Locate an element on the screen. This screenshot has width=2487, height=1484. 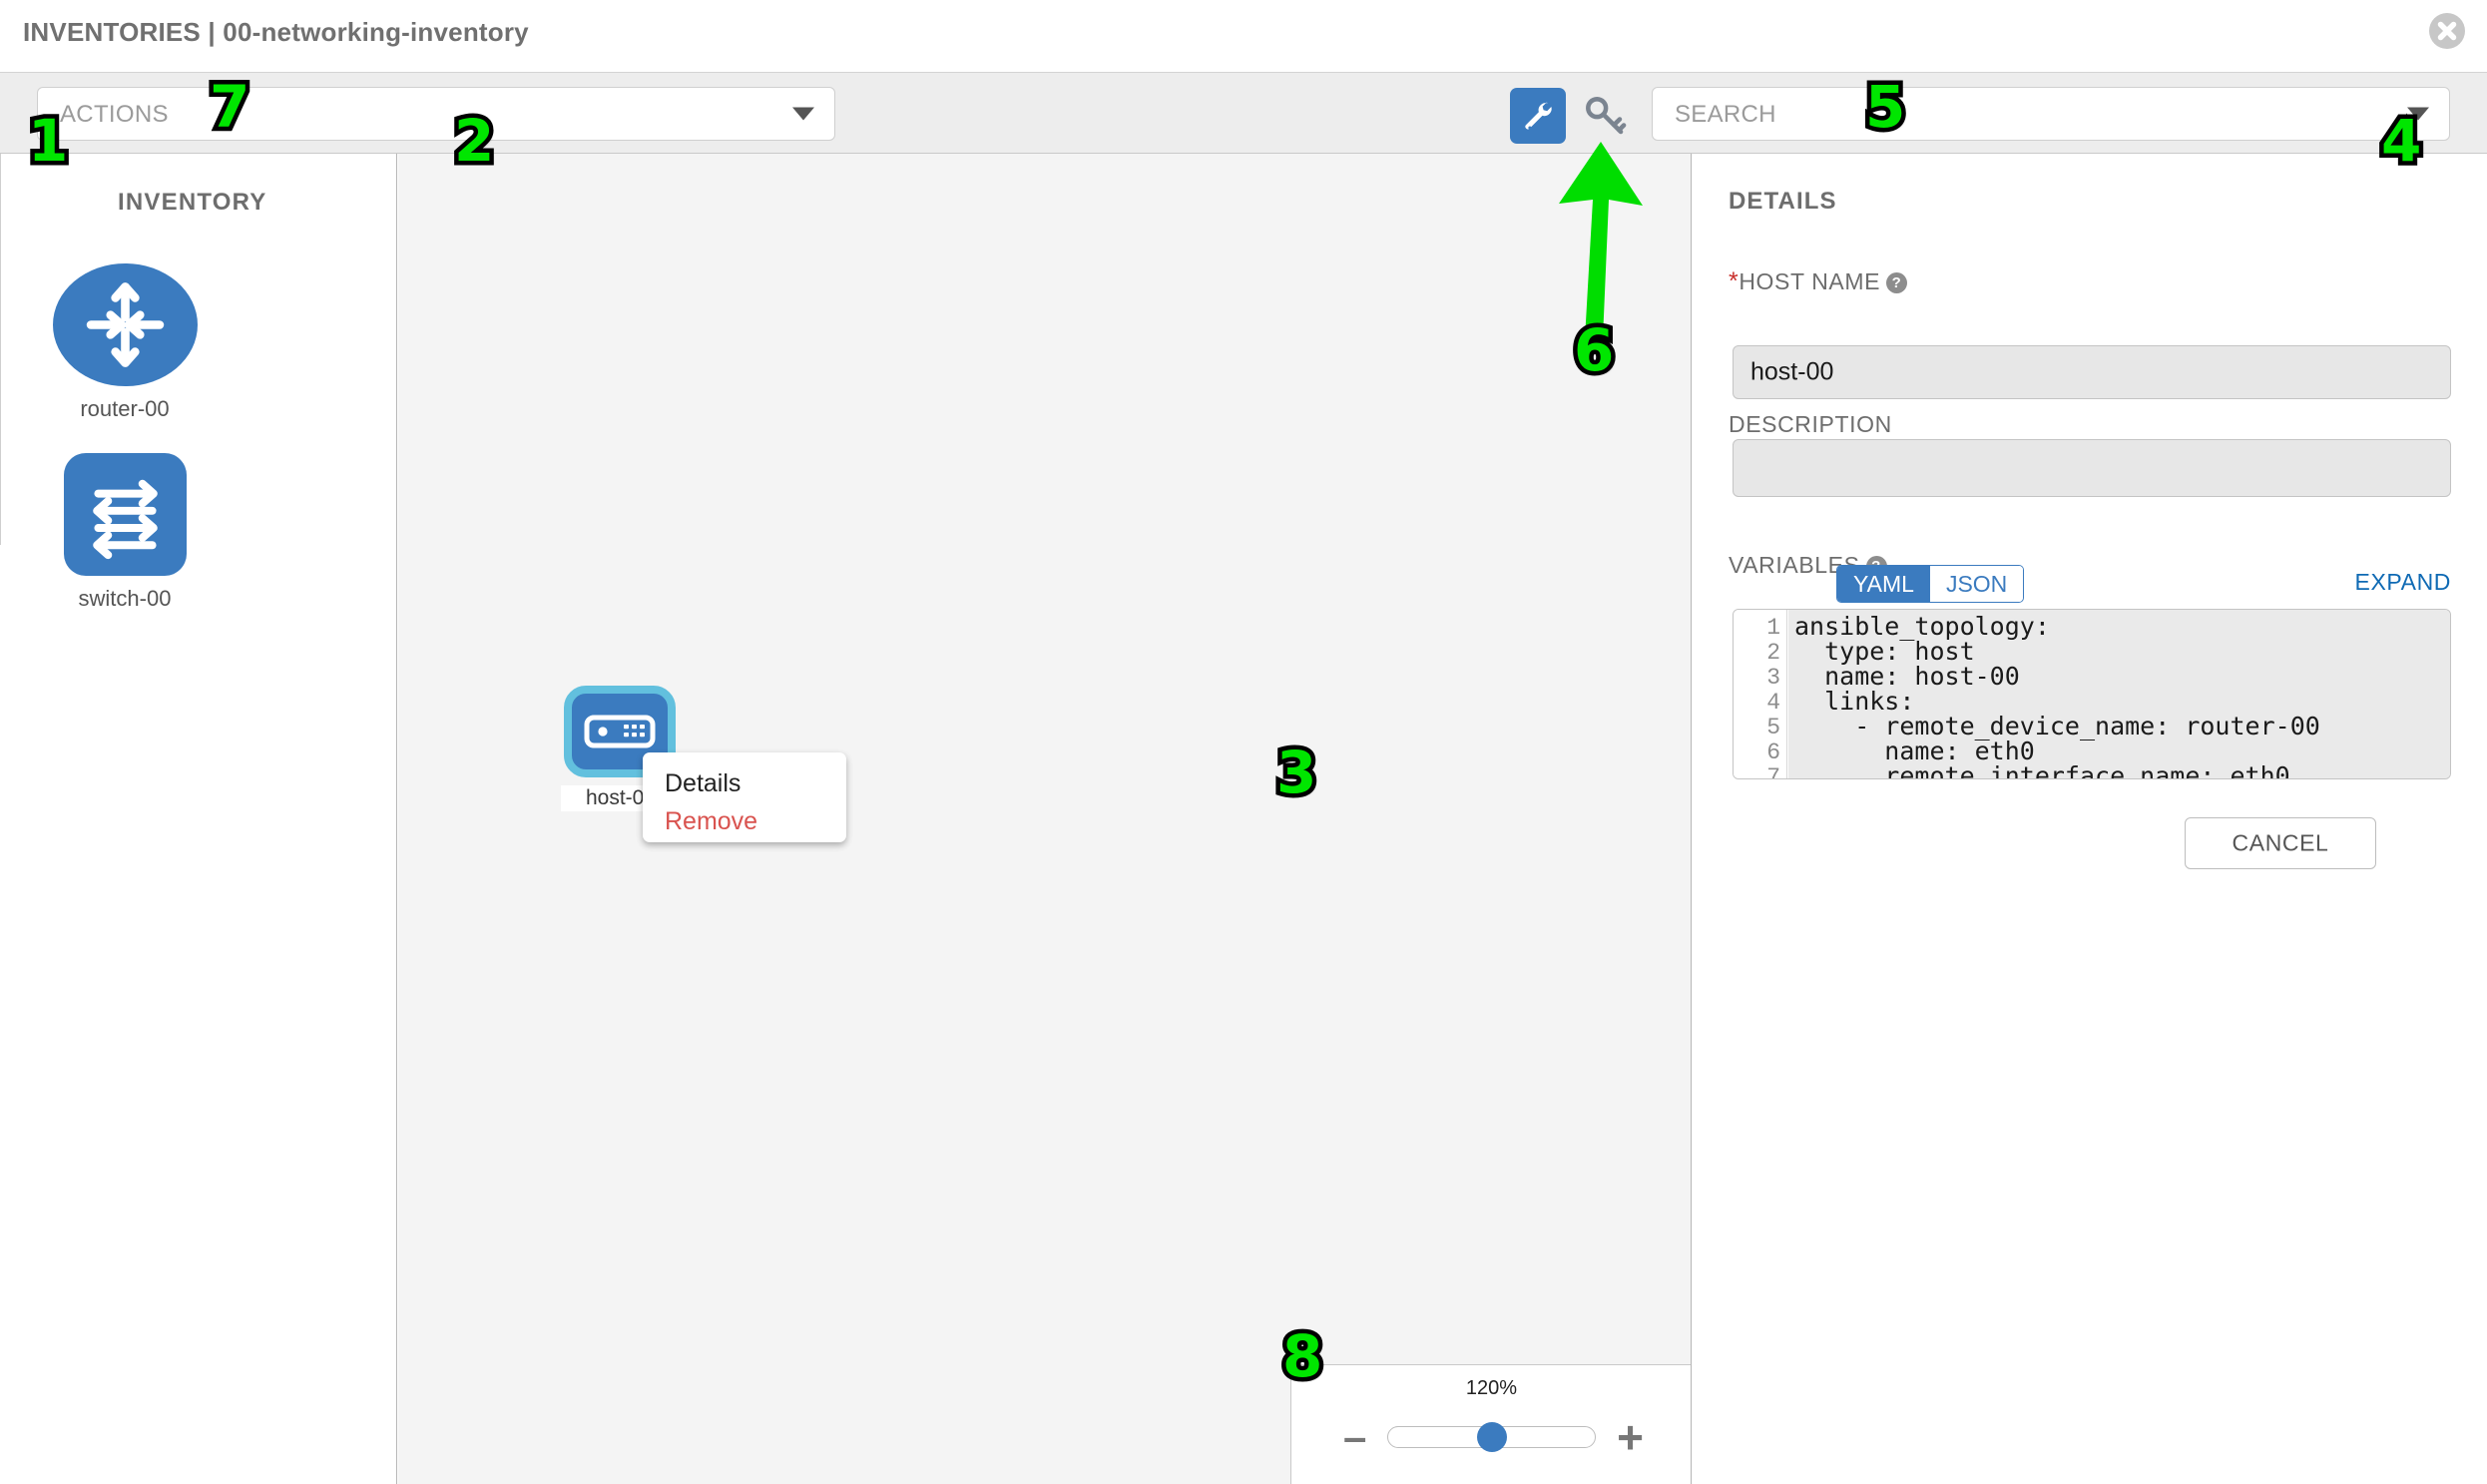
code-line: name: host-00 is located at coordinates (1907, 676).